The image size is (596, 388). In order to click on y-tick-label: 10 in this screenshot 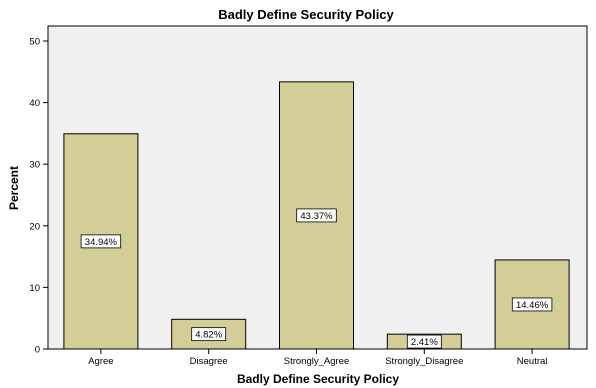, I will do `click(34, 288)`.